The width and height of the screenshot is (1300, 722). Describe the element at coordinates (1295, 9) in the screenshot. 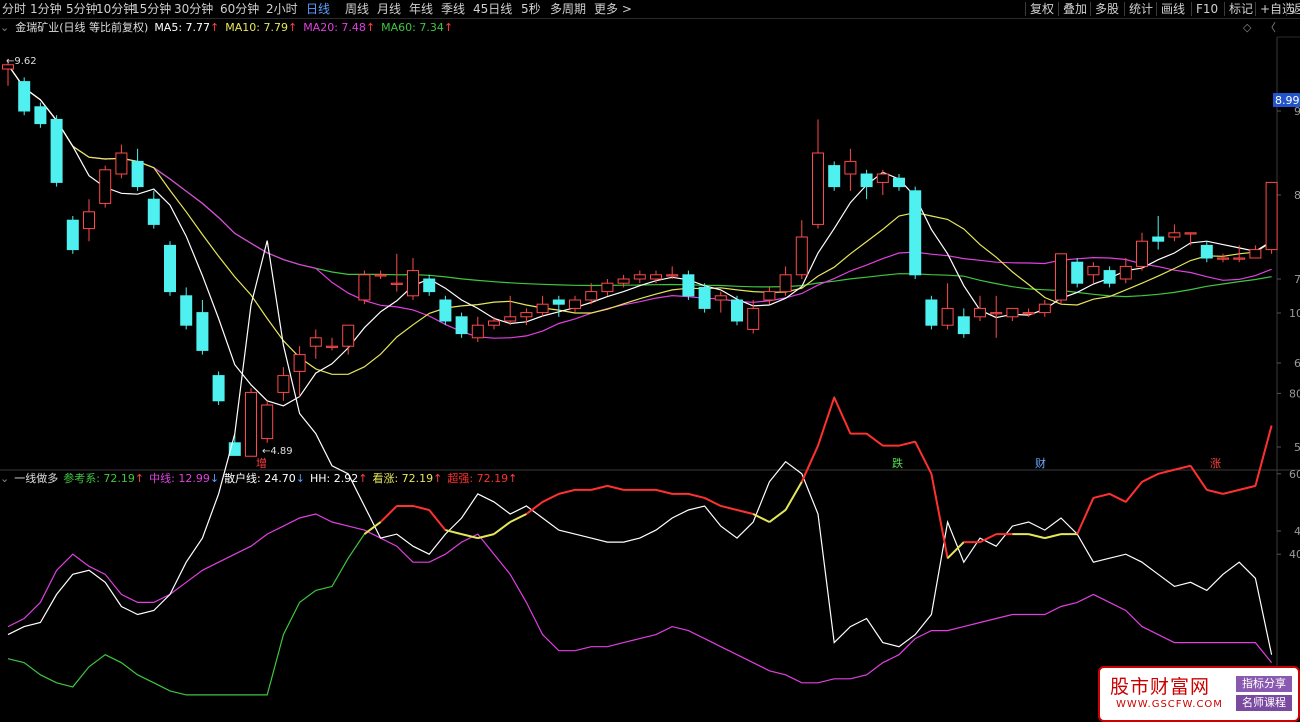

I see `toolbar-button: 返` at that location.